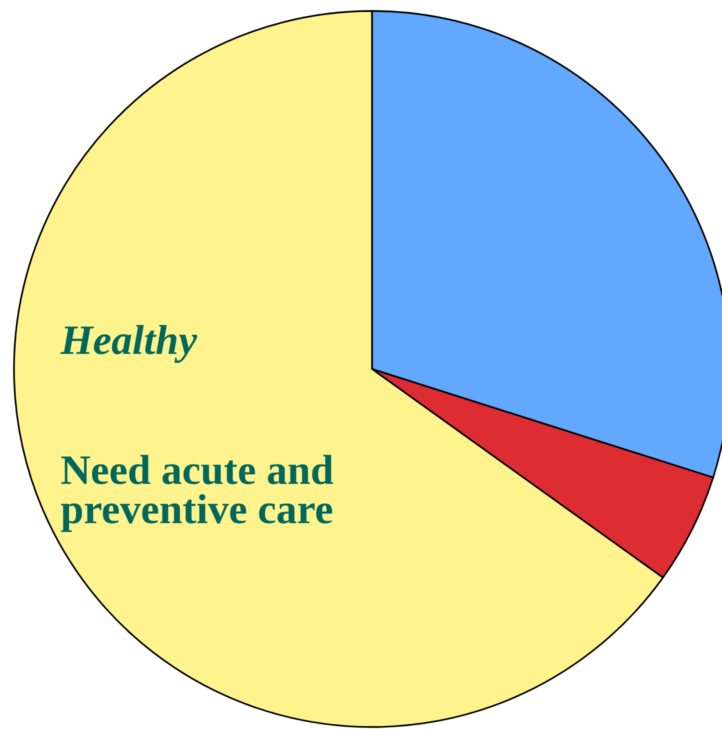 Image resolution: width=722 pixels, height=729 pixels. I want to click on slice-label: Healthy, so click(129, 343).